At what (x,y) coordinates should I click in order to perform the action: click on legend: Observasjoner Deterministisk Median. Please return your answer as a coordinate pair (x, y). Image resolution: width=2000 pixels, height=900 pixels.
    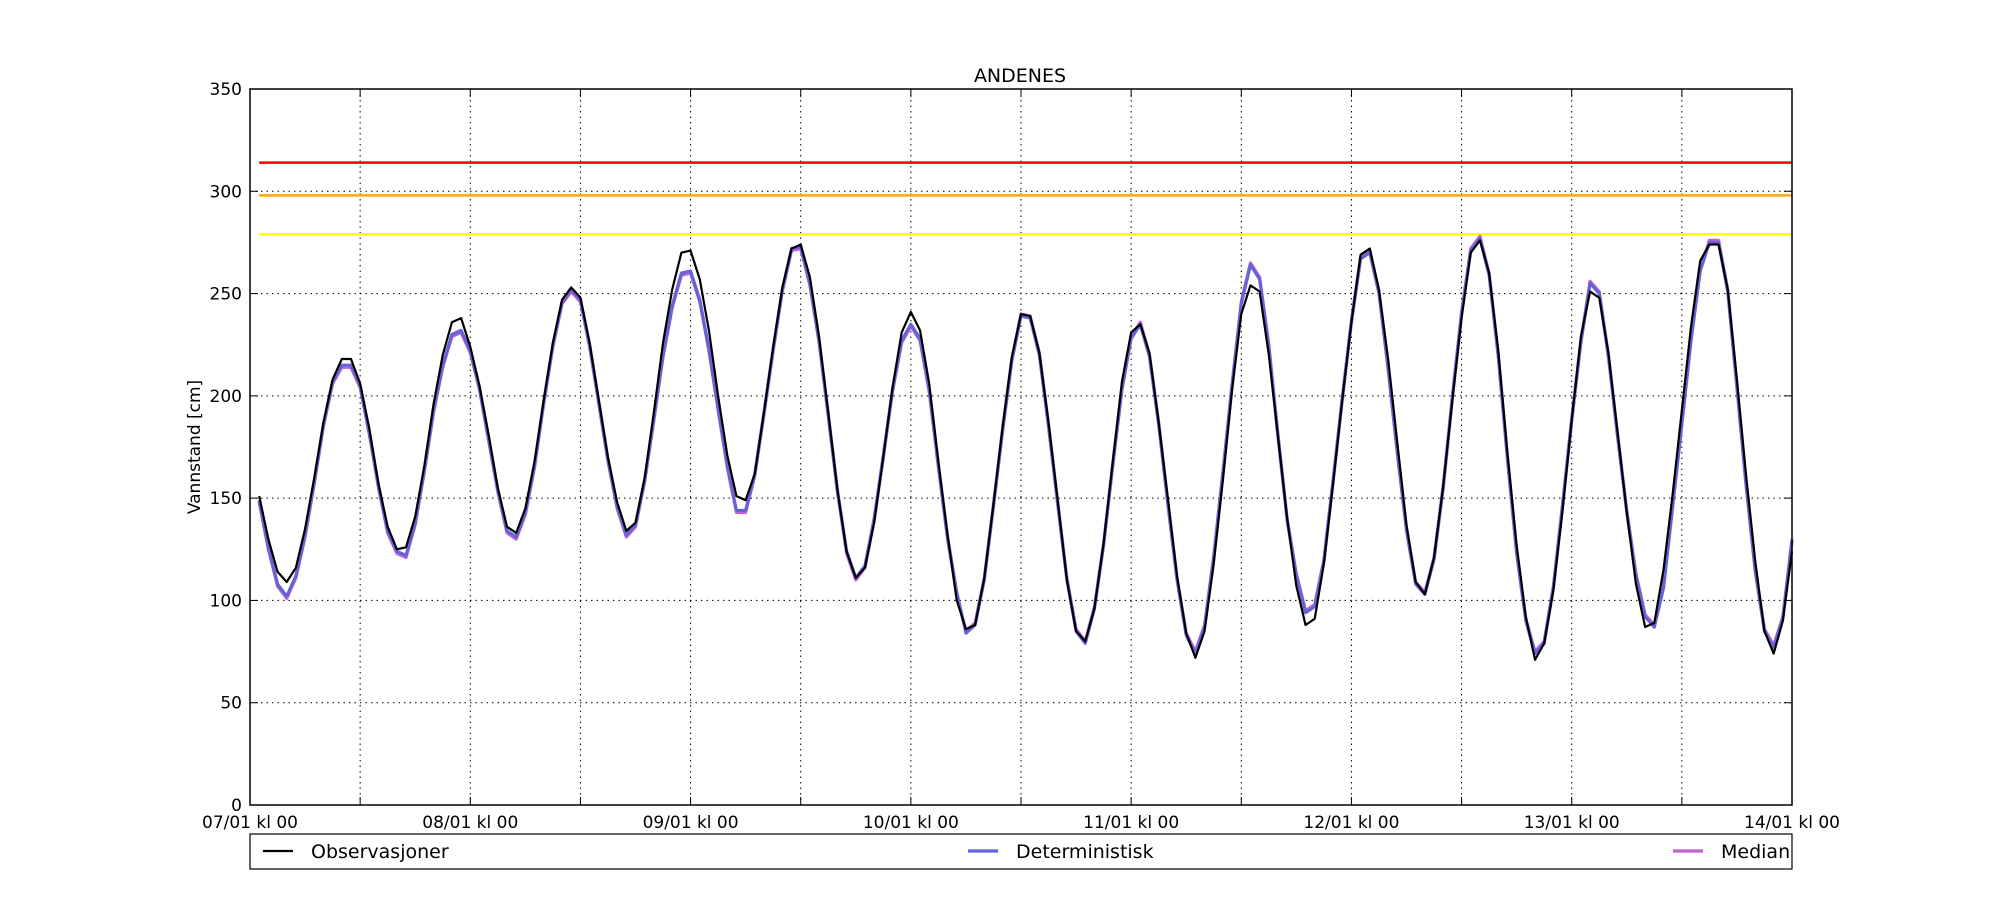
    Looking at the image, I should click on (1021, 851).